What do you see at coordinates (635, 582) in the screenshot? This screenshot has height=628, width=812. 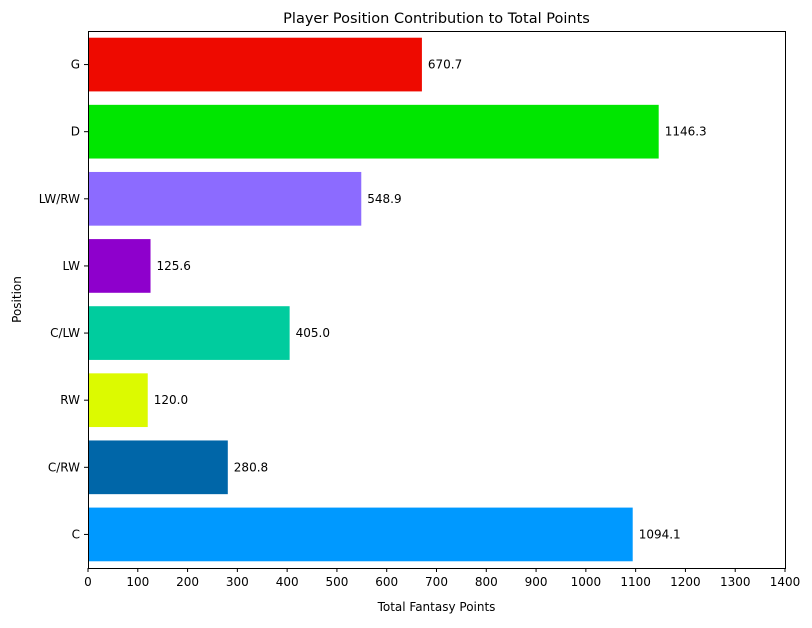 I see `x-tick-label-1100: 1100` at bounding box center [635, 582].